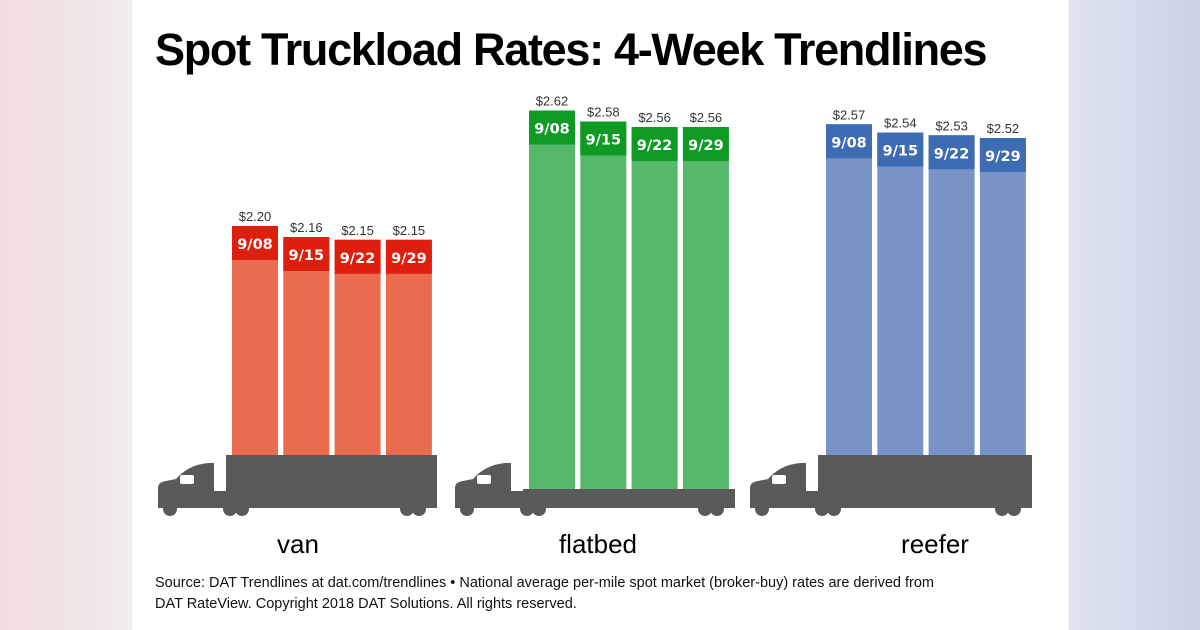 This screenshot has height=630, width=1200. I want to click on value-label: $2.58, so click(603, 112).